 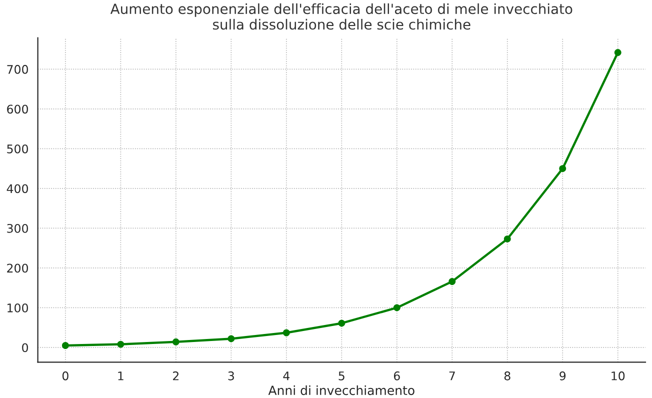 What do you see at coordinates (17, 109) in the screenshot?
I see `y-tick-label: 600` at bounding box center [17, 109].